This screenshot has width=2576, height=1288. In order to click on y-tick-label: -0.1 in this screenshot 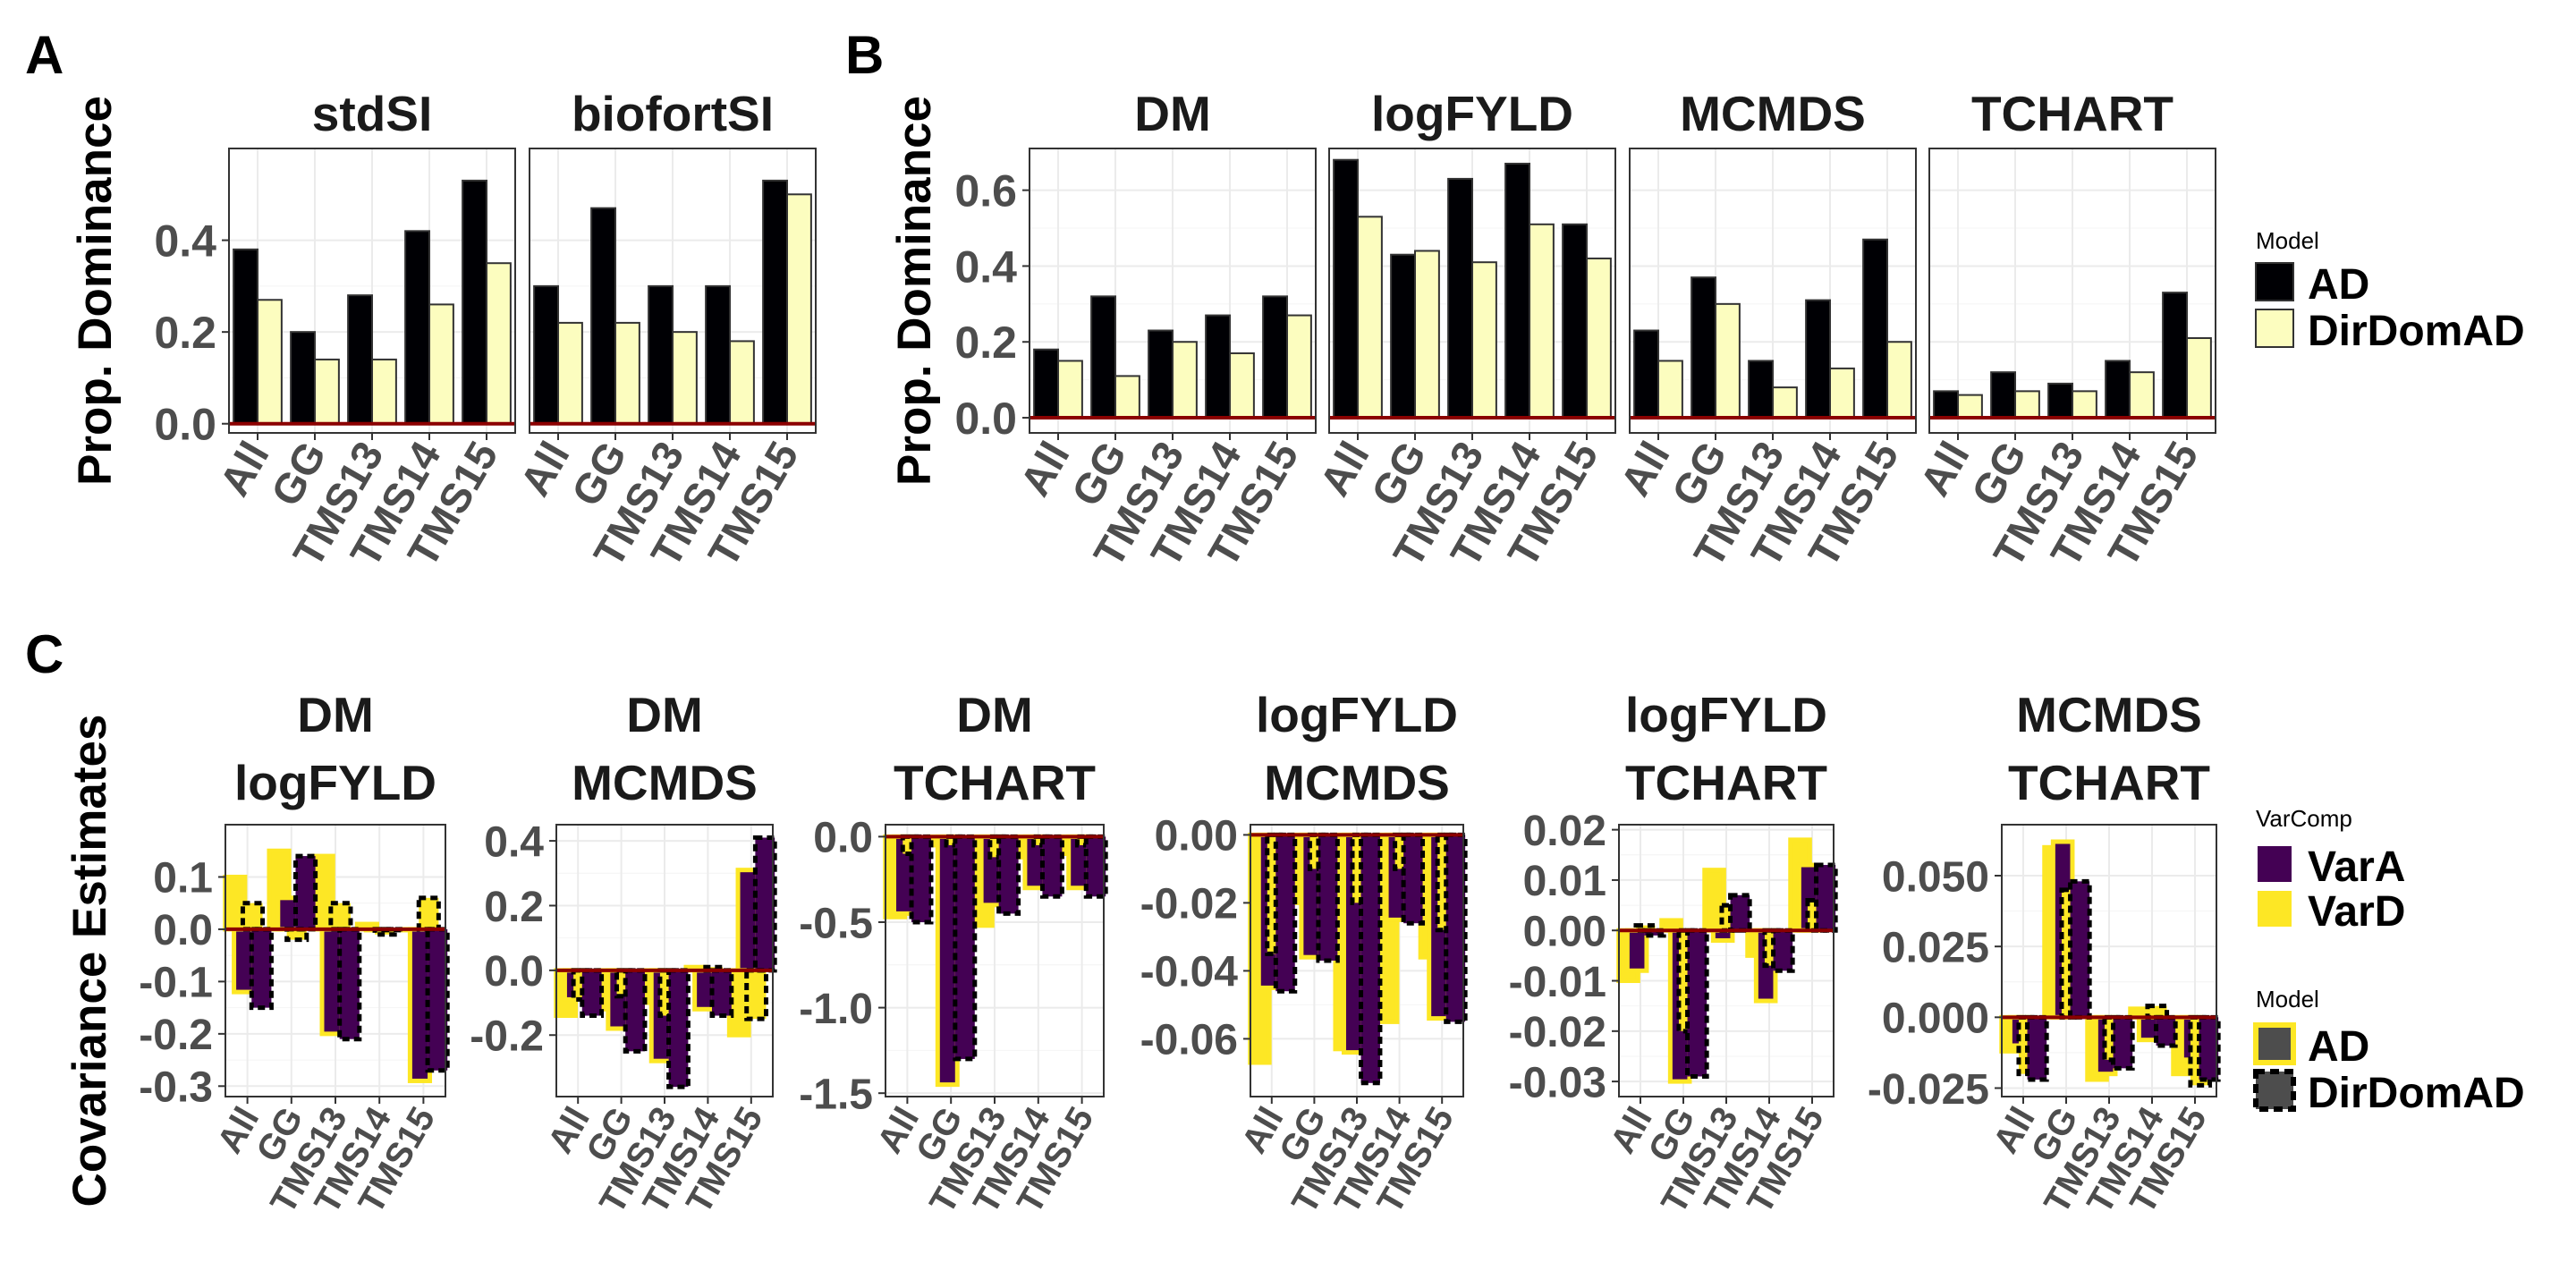, I will do `click(176, 983)`.